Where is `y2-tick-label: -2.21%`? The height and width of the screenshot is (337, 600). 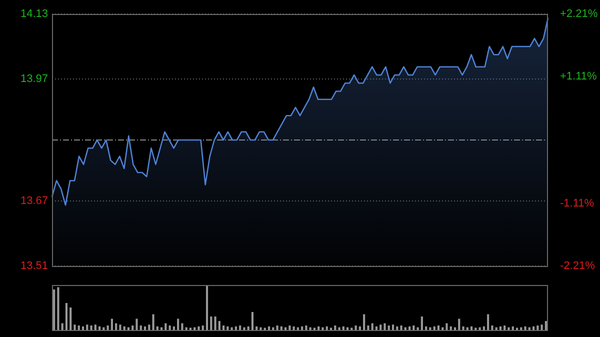
y2-tick-label: -2.21% is located at coordinates (578, 266).